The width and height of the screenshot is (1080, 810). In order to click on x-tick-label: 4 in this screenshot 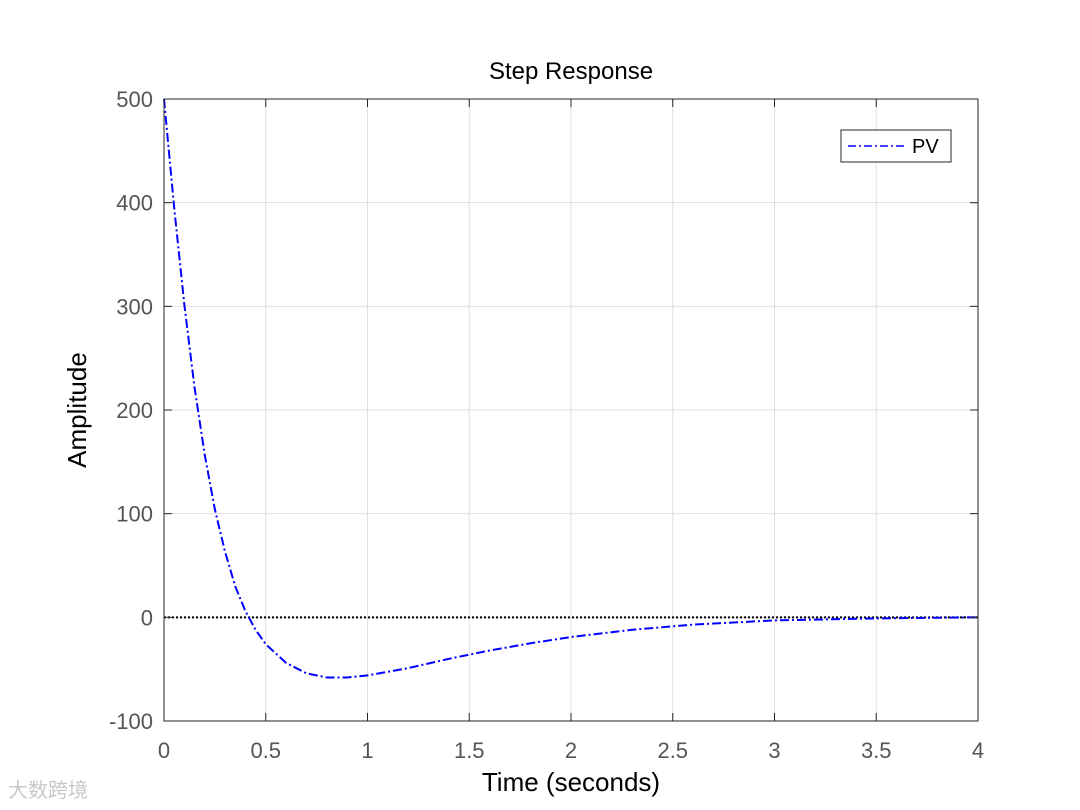, I will do `click(978, 750)`.